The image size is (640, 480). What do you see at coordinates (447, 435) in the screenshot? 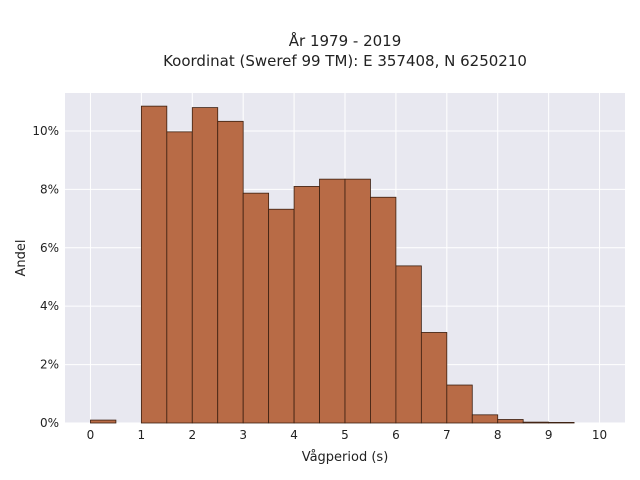
I see `x-tick-label: 7` at bounding box center [447, 435].